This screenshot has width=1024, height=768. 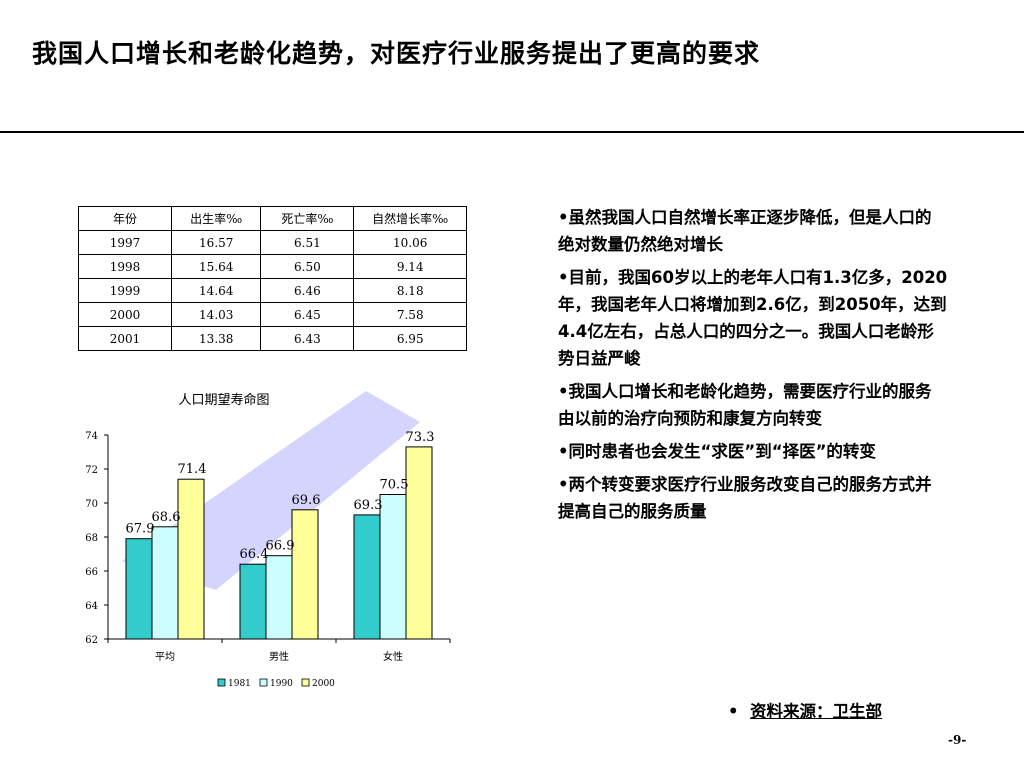 I want to click on bullet-item: •同时患者也会发生“求医”到“择医”的转变, so click(x=753, y=451).